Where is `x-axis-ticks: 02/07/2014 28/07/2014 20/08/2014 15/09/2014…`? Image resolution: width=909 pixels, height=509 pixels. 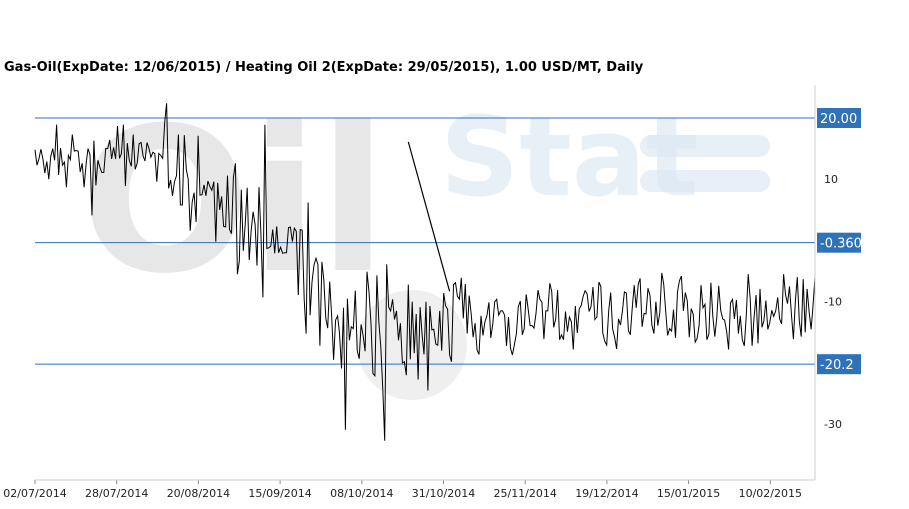
x-axis-ticks: 02/07/2014 28/07/2014 20/08/2014 15/09/2014… is located at coordinates (409, 489).